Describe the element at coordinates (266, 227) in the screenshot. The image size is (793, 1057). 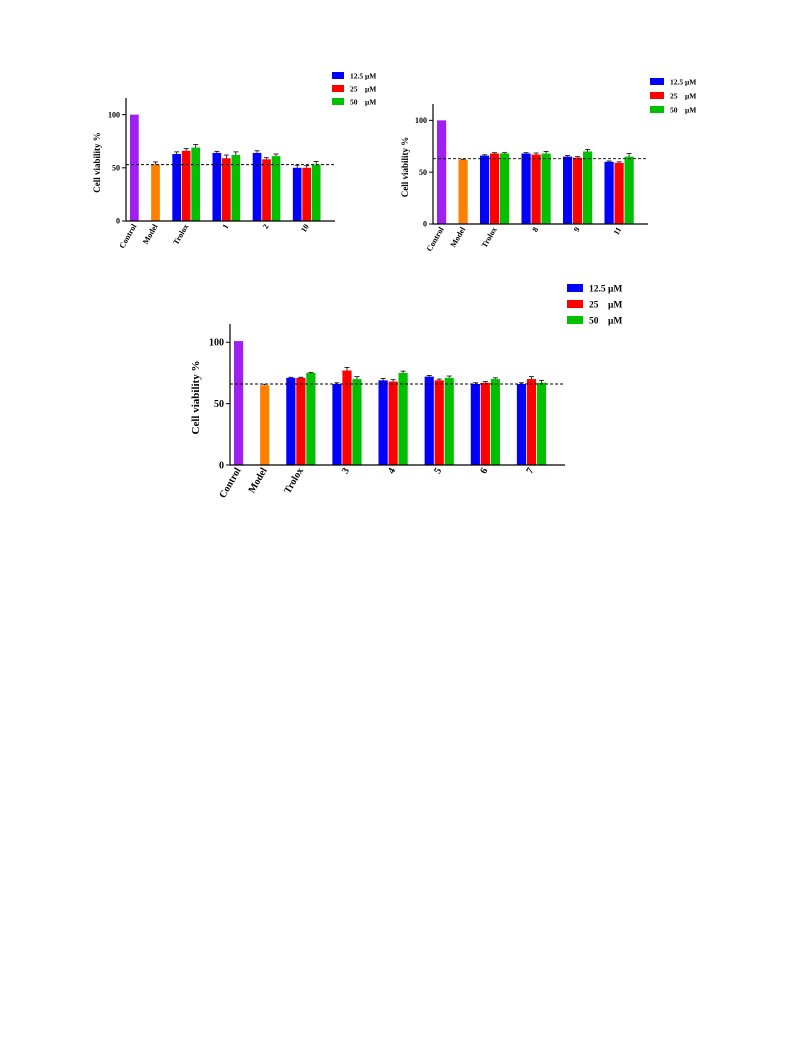
I see `x-tick-label: 2` at that location.